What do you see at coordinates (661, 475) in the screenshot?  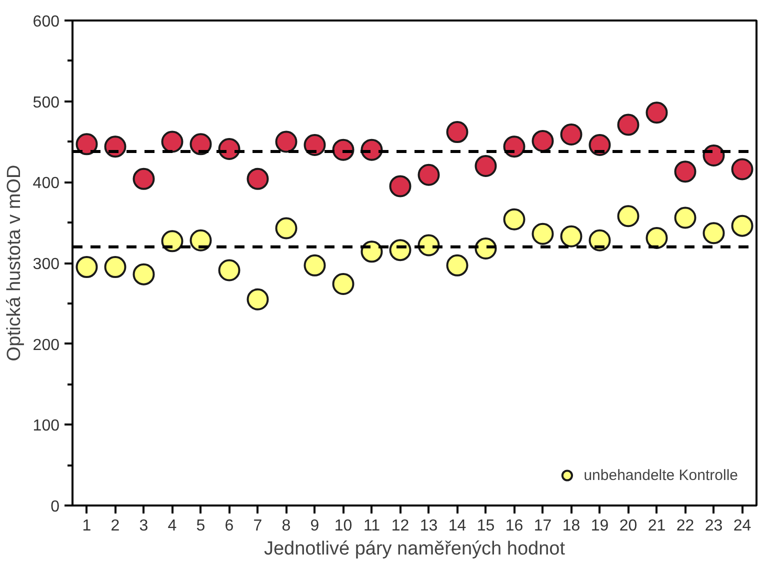 I see `legend-label: unbehandelte Kontrolle` at bounding box center [661, 475].